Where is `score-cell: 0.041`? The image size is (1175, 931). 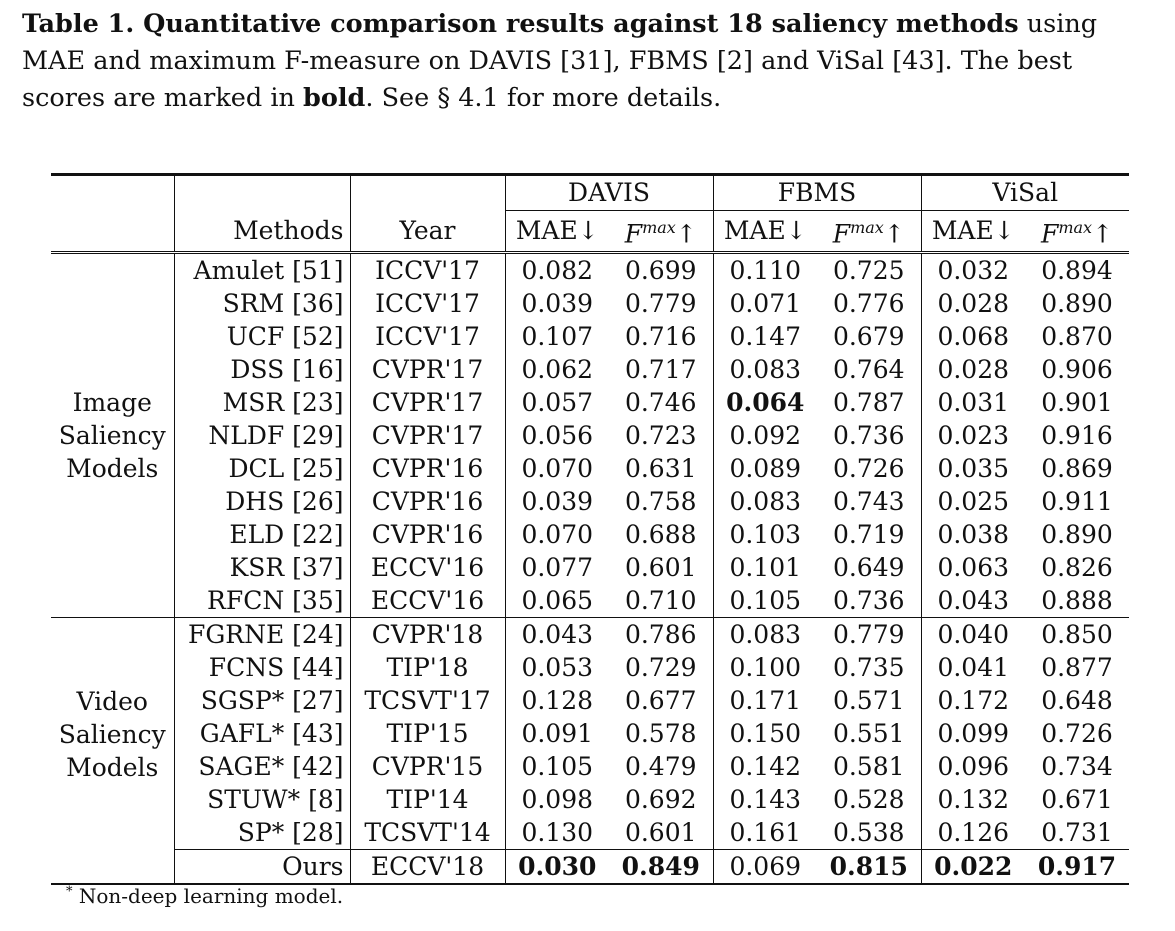
score-cell: 0.041 is located at coordinates (972, 668).